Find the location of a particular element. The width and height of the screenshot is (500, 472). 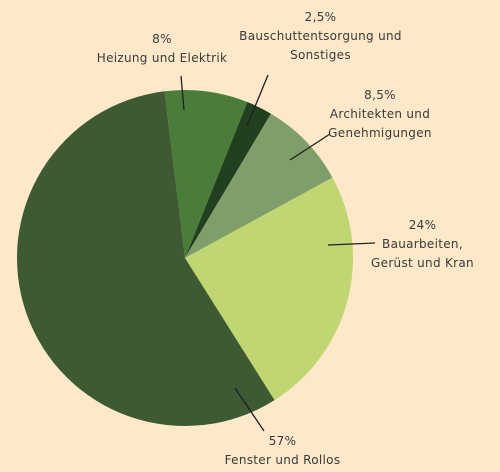

category-label: Bauarbeiten, Gerüst und Kran is located at coordinates (422, 253).